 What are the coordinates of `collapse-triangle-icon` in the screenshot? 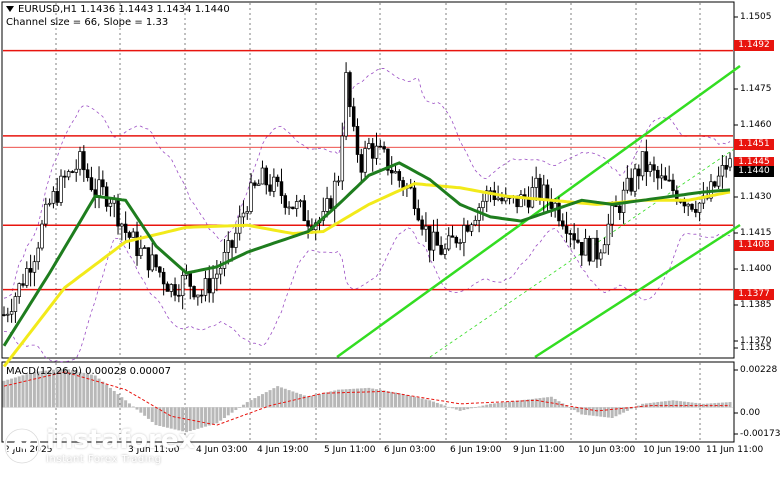 It's located at (10, 9).